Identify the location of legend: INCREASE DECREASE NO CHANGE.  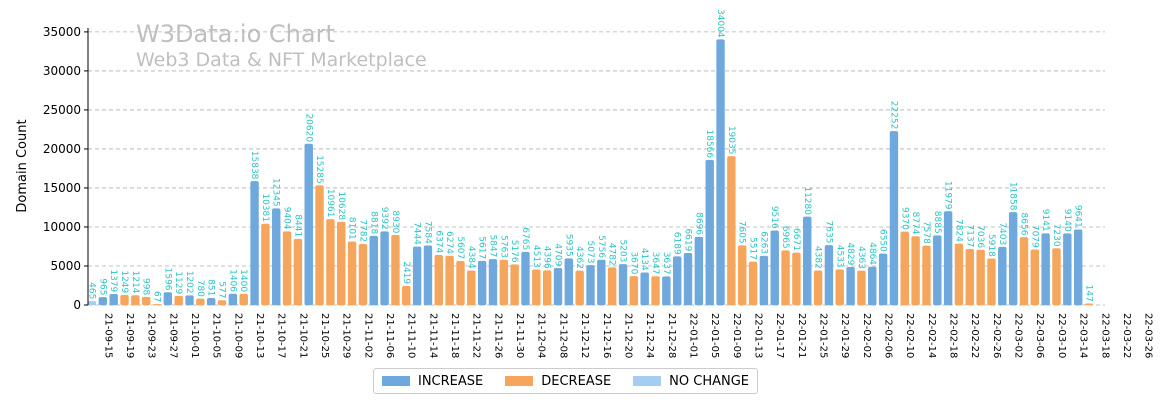
(566, 381).